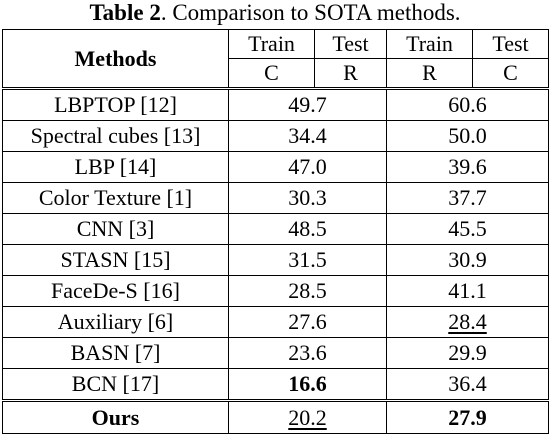  What do you see at coordinates (271, 73) in the screenshot?
I see `dataset-c-header-1: C` at bounding box center [271, 73].